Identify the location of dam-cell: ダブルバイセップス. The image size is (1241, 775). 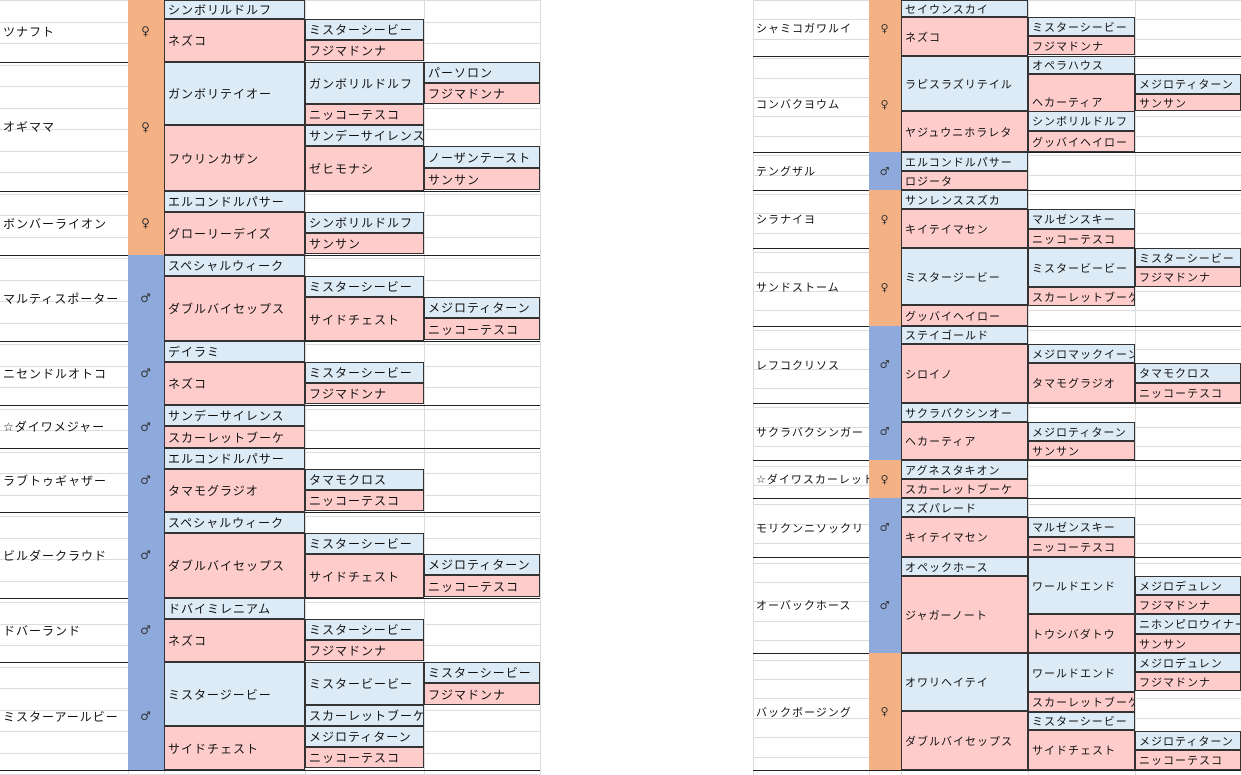
(234, 308).